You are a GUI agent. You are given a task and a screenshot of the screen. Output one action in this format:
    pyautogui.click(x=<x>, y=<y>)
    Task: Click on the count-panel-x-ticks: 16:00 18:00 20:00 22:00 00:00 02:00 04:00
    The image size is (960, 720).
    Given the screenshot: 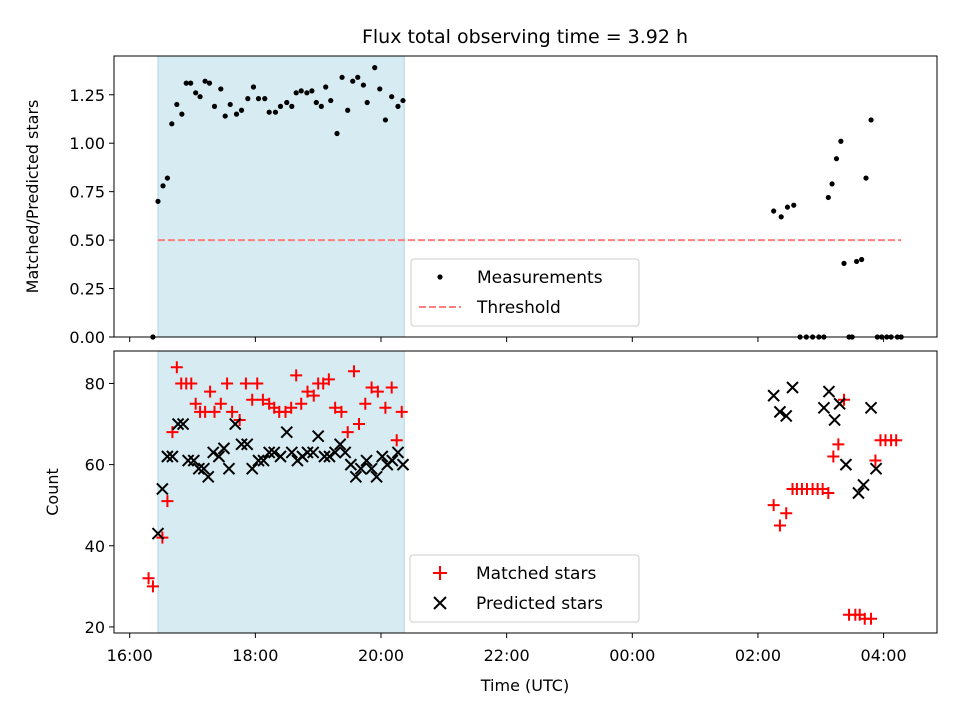 What is the action you would take?
    pyautogui.click(x=507, y=649)
    